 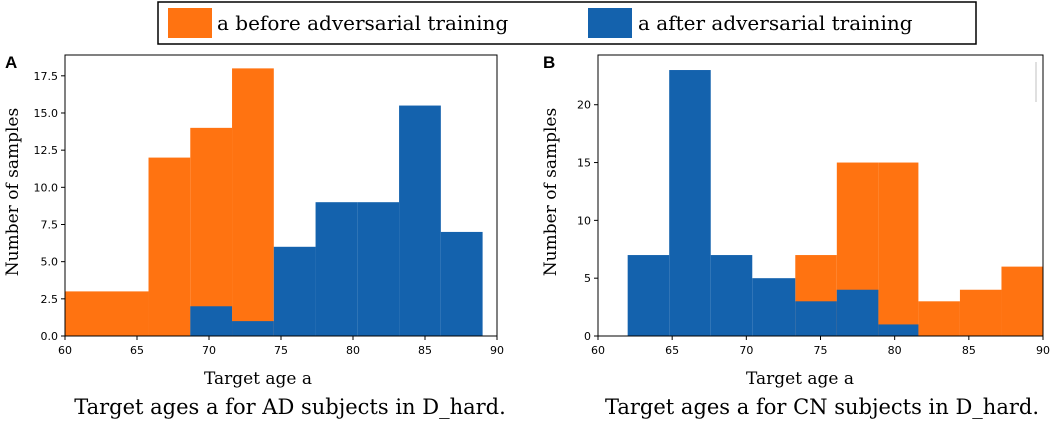 I want to click on panel-b-xtick-label-5: 80, so click(x=895, y=350).